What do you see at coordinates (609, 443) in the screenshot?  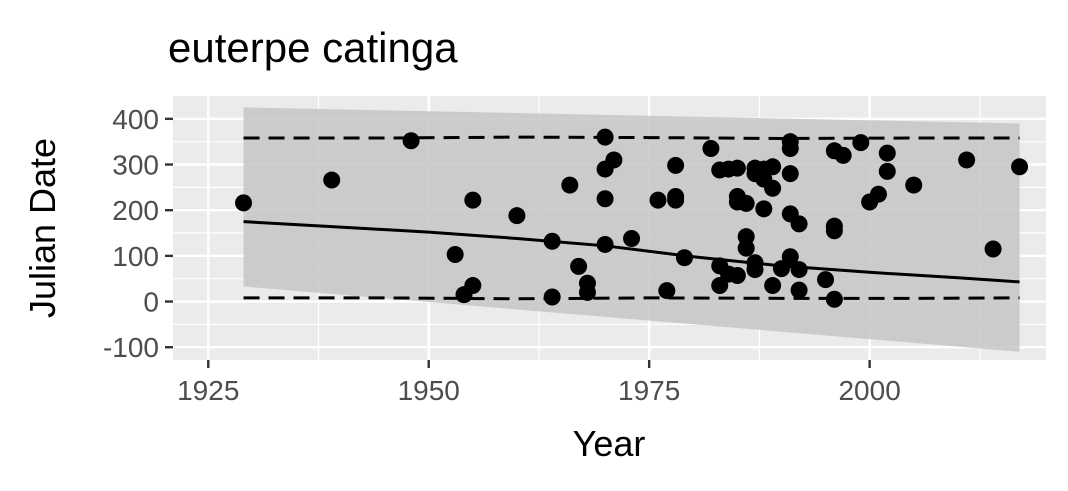 I see `x-axis-title: Year` at bounding box center [609, 443].